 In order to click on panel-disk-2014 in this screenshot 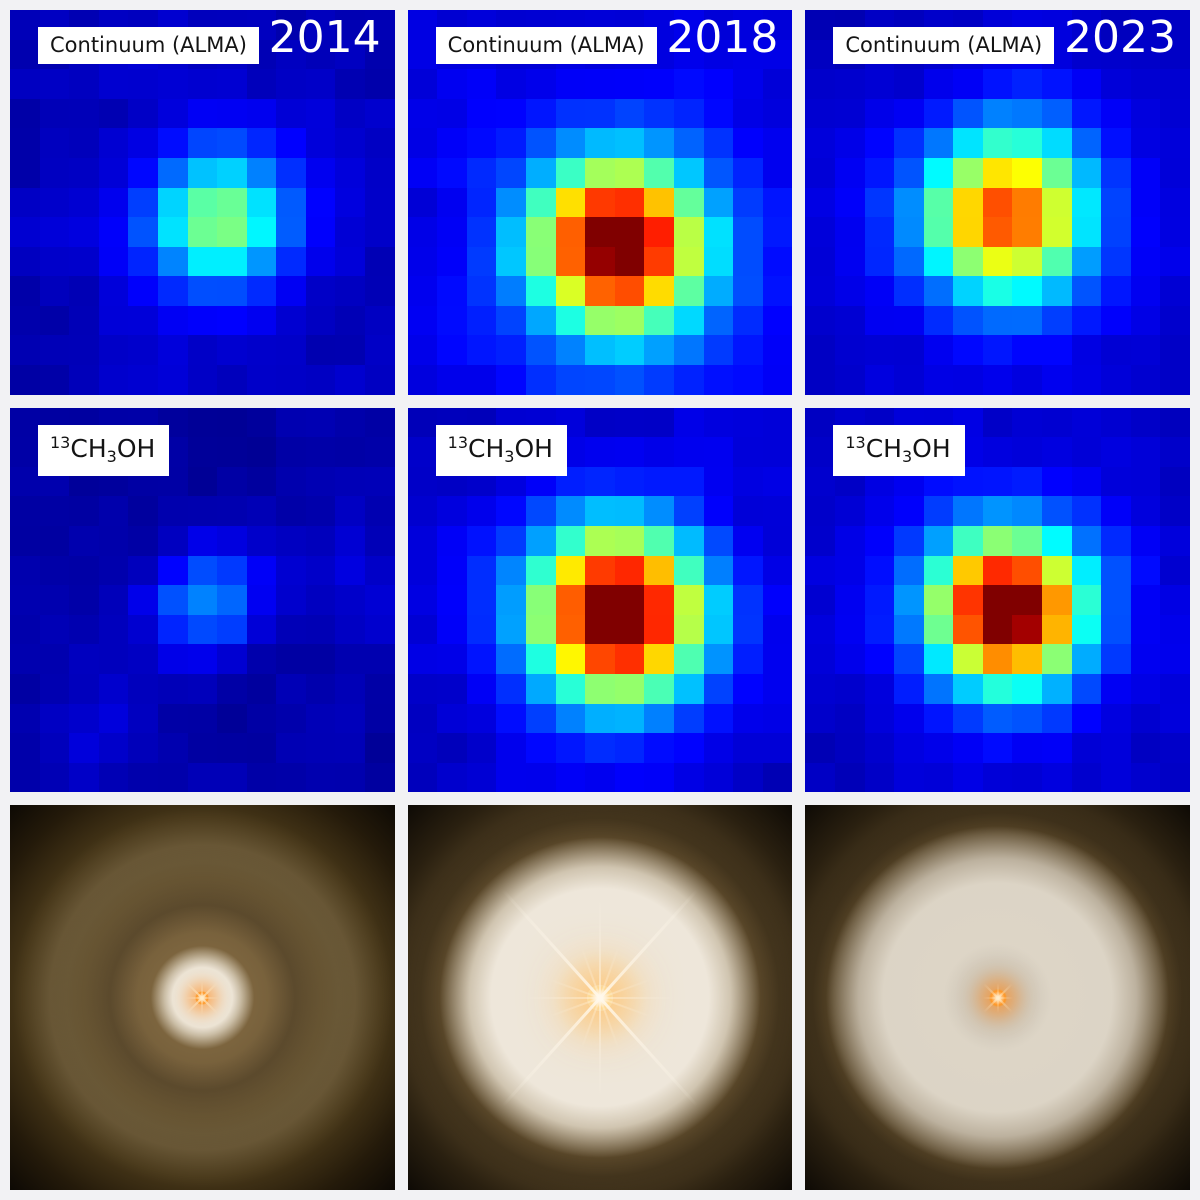, I will do `click(202, 997)`.